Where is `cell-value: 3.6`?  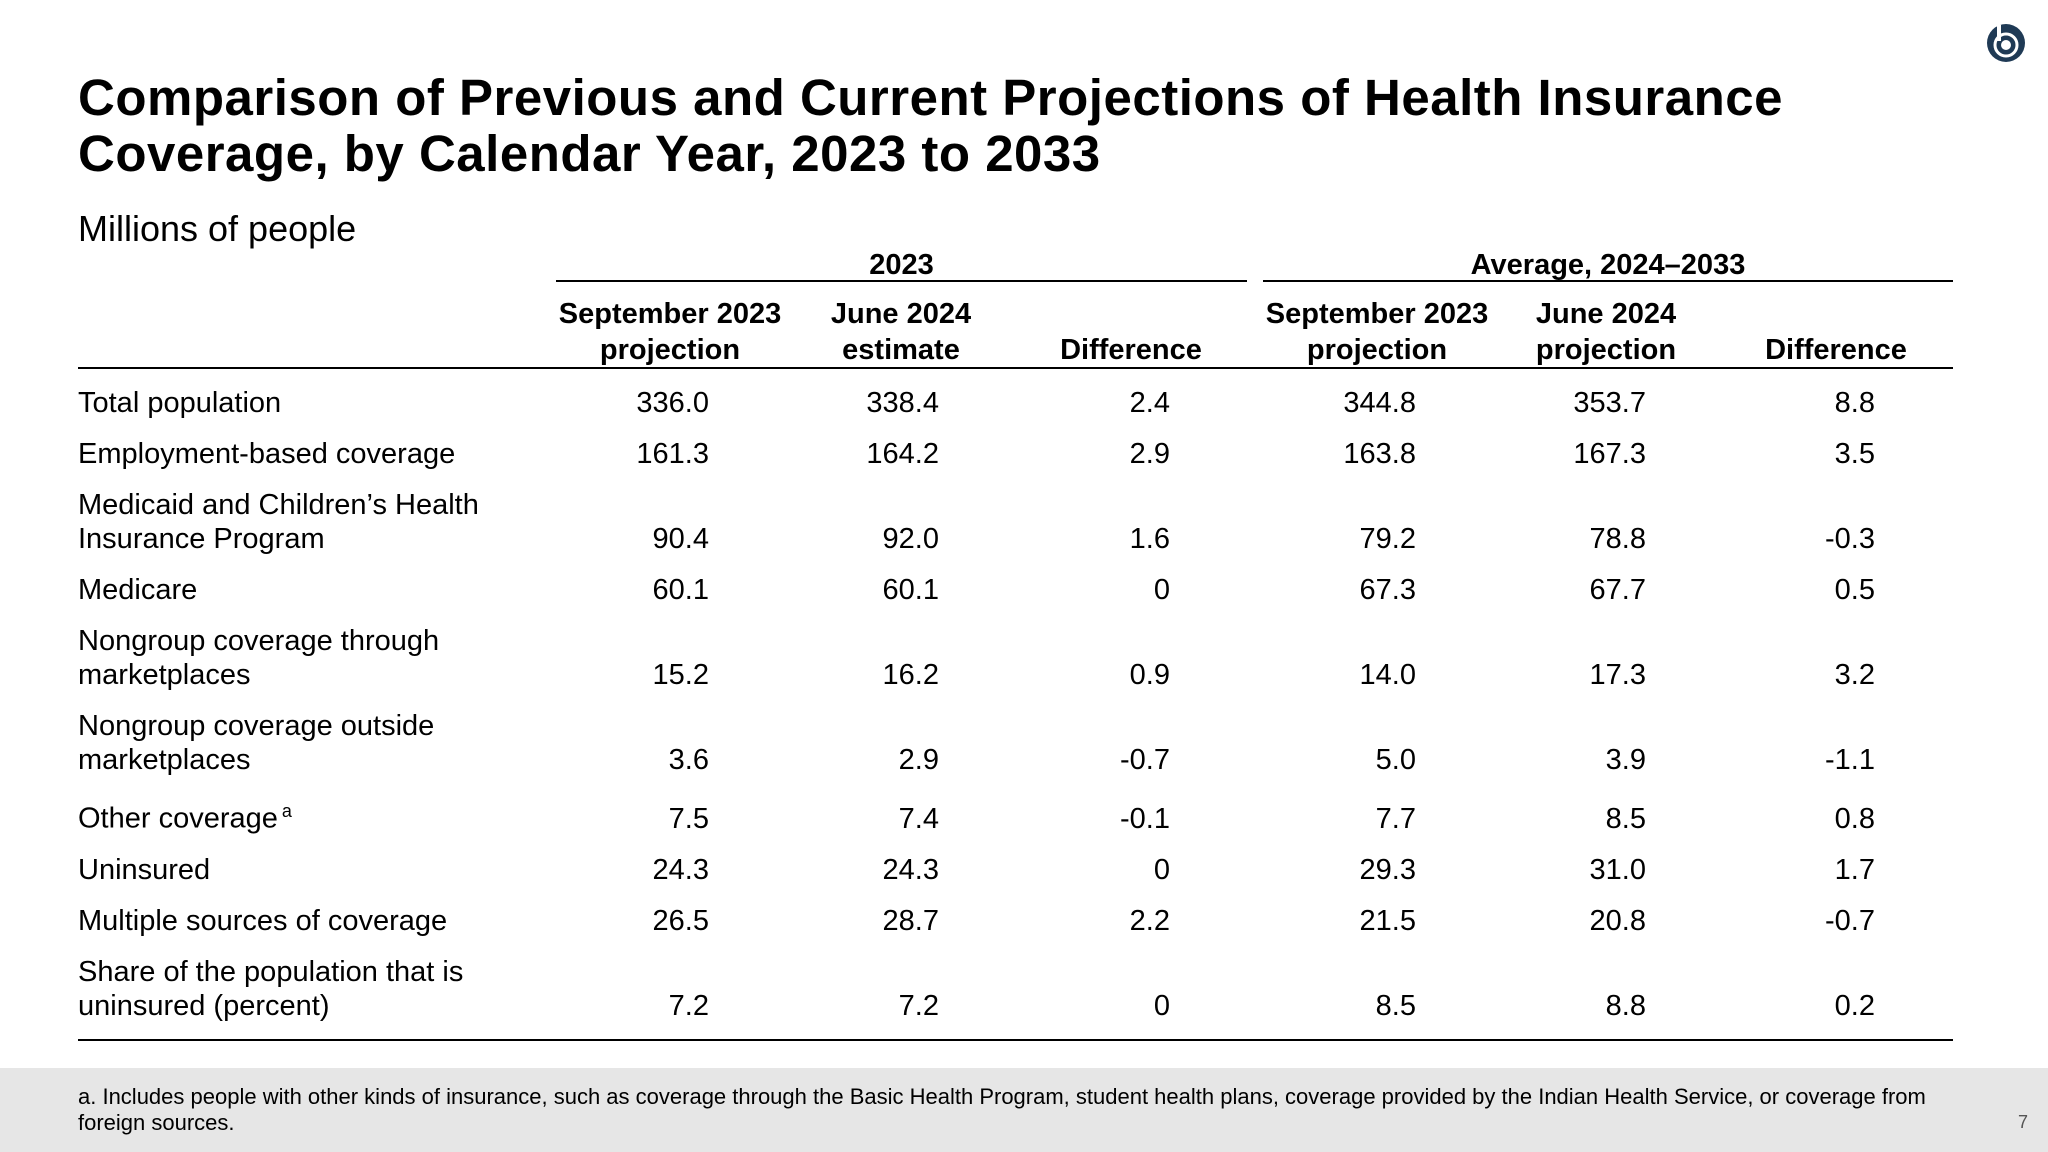 cell-value: 3.6 is located at coordinates (688, 760).